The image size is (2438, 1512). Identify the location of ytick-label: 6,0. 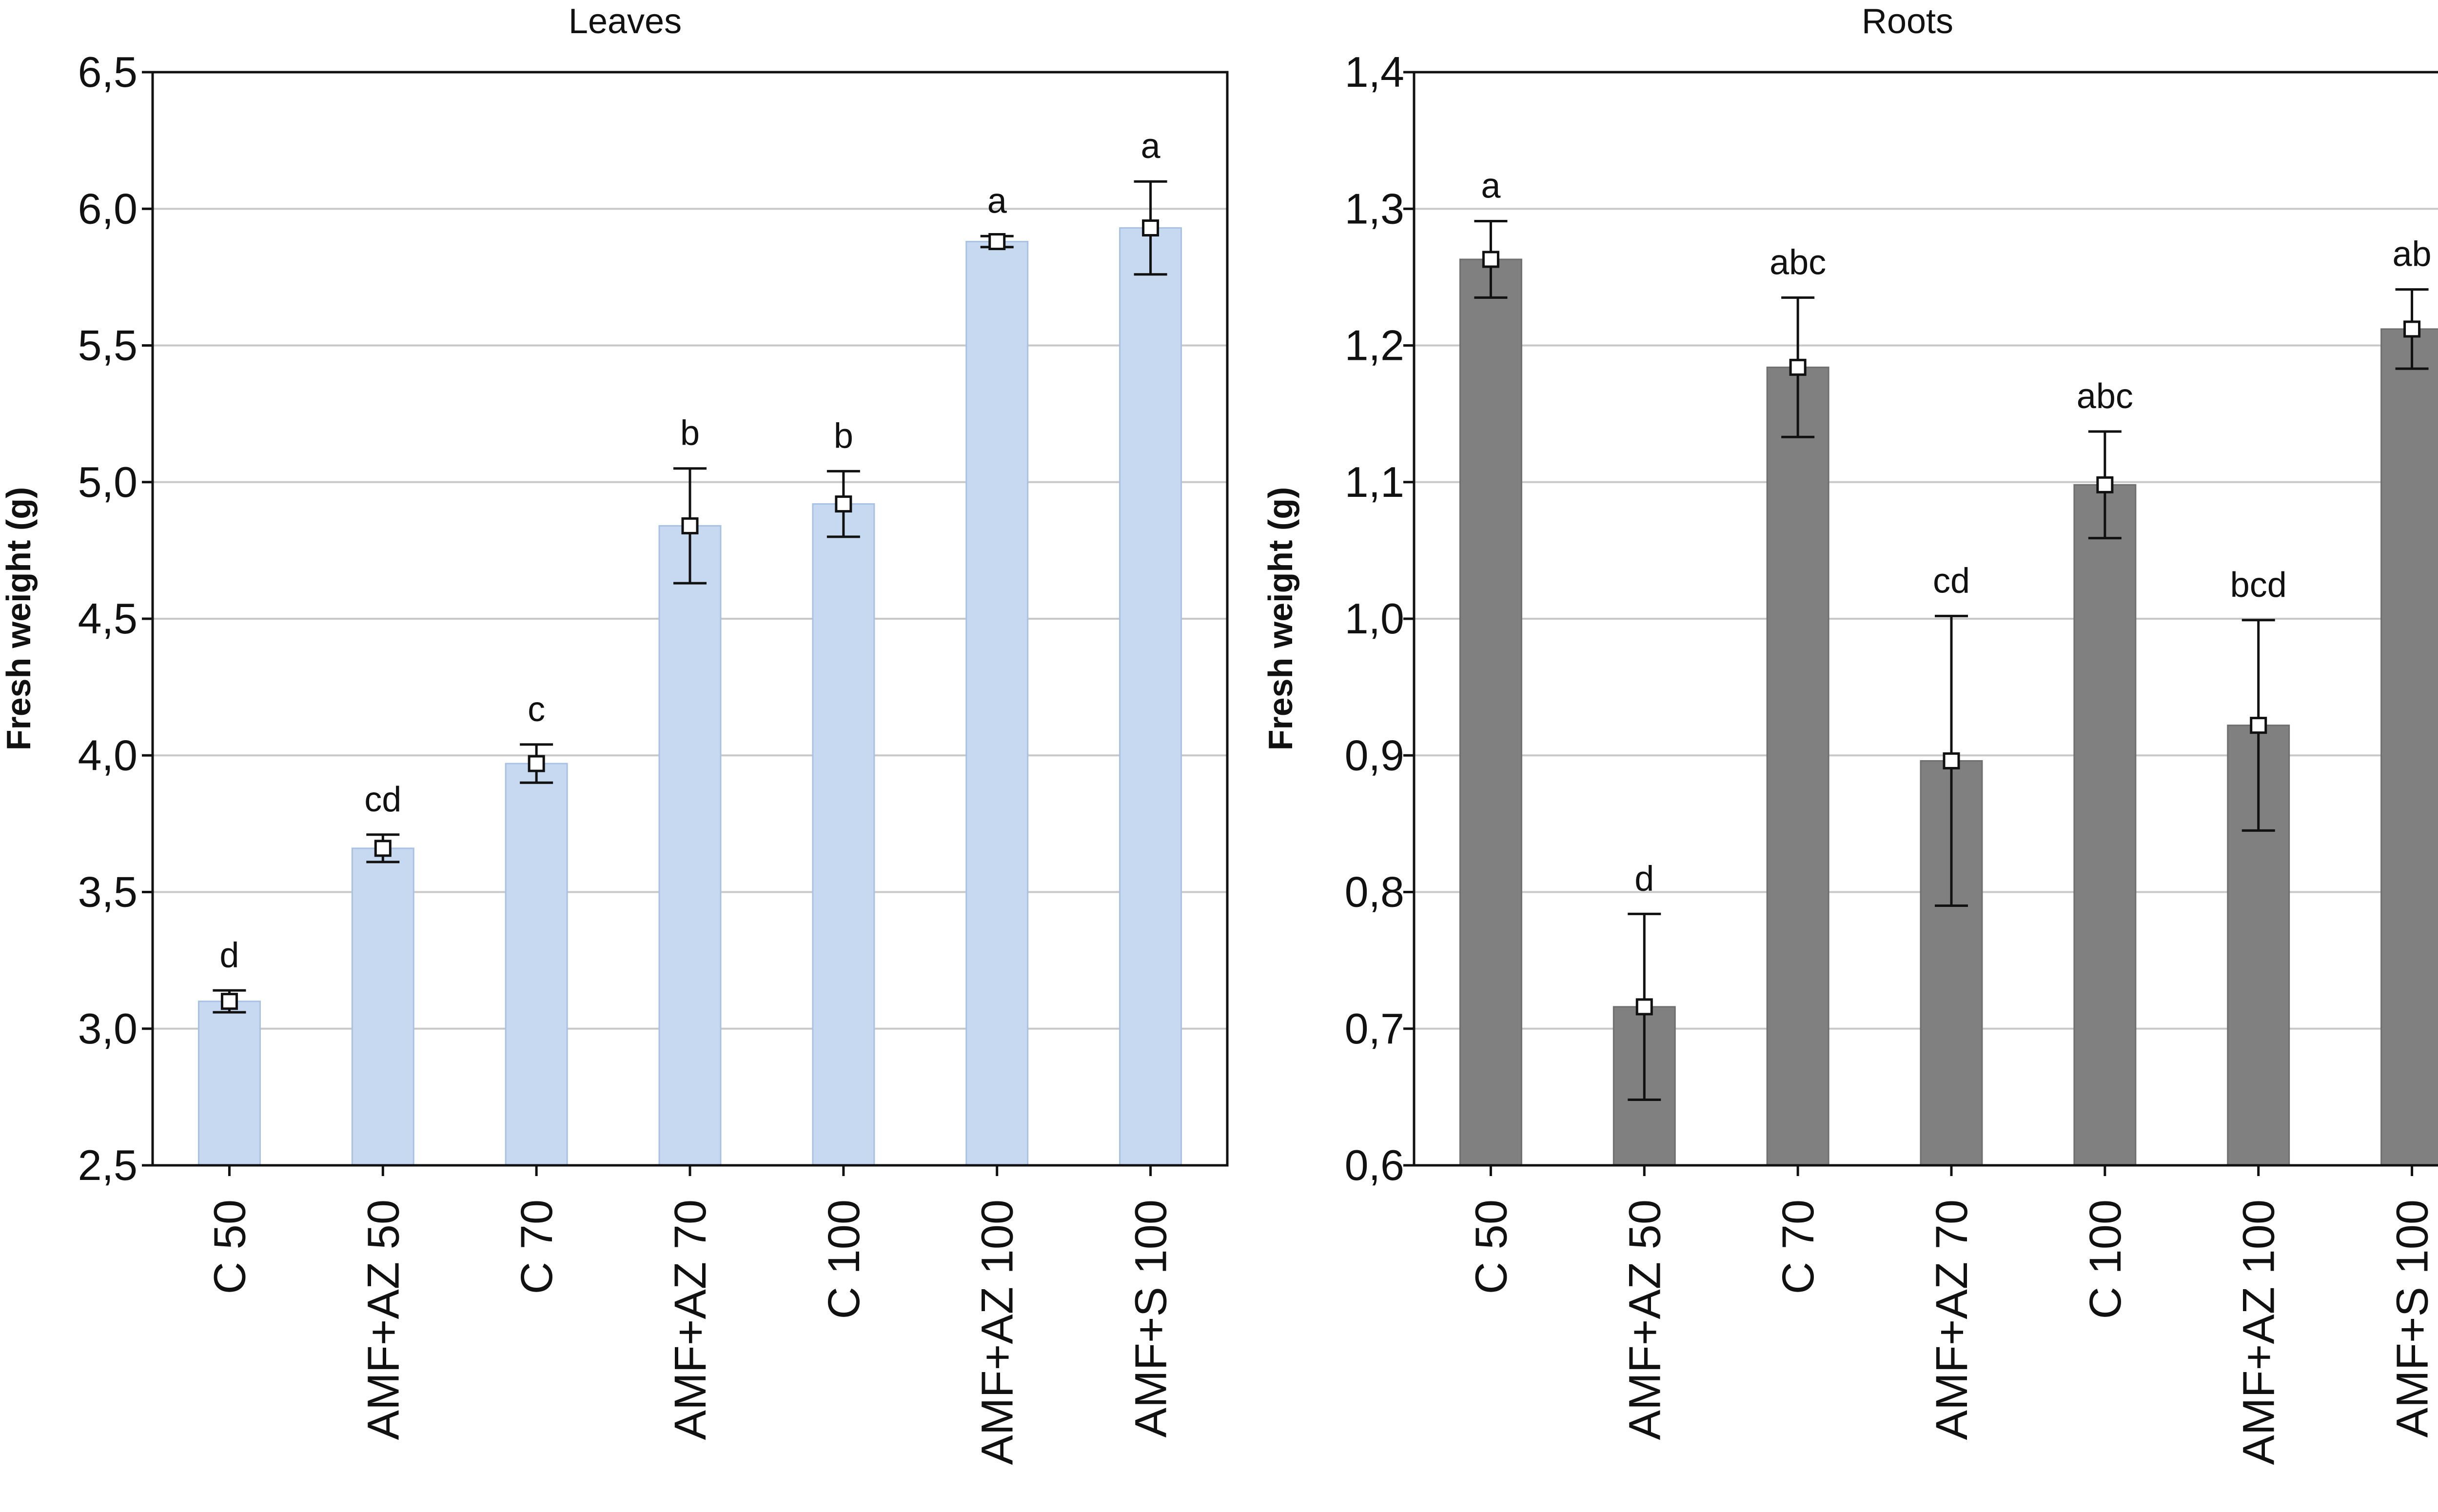
(108, 209).